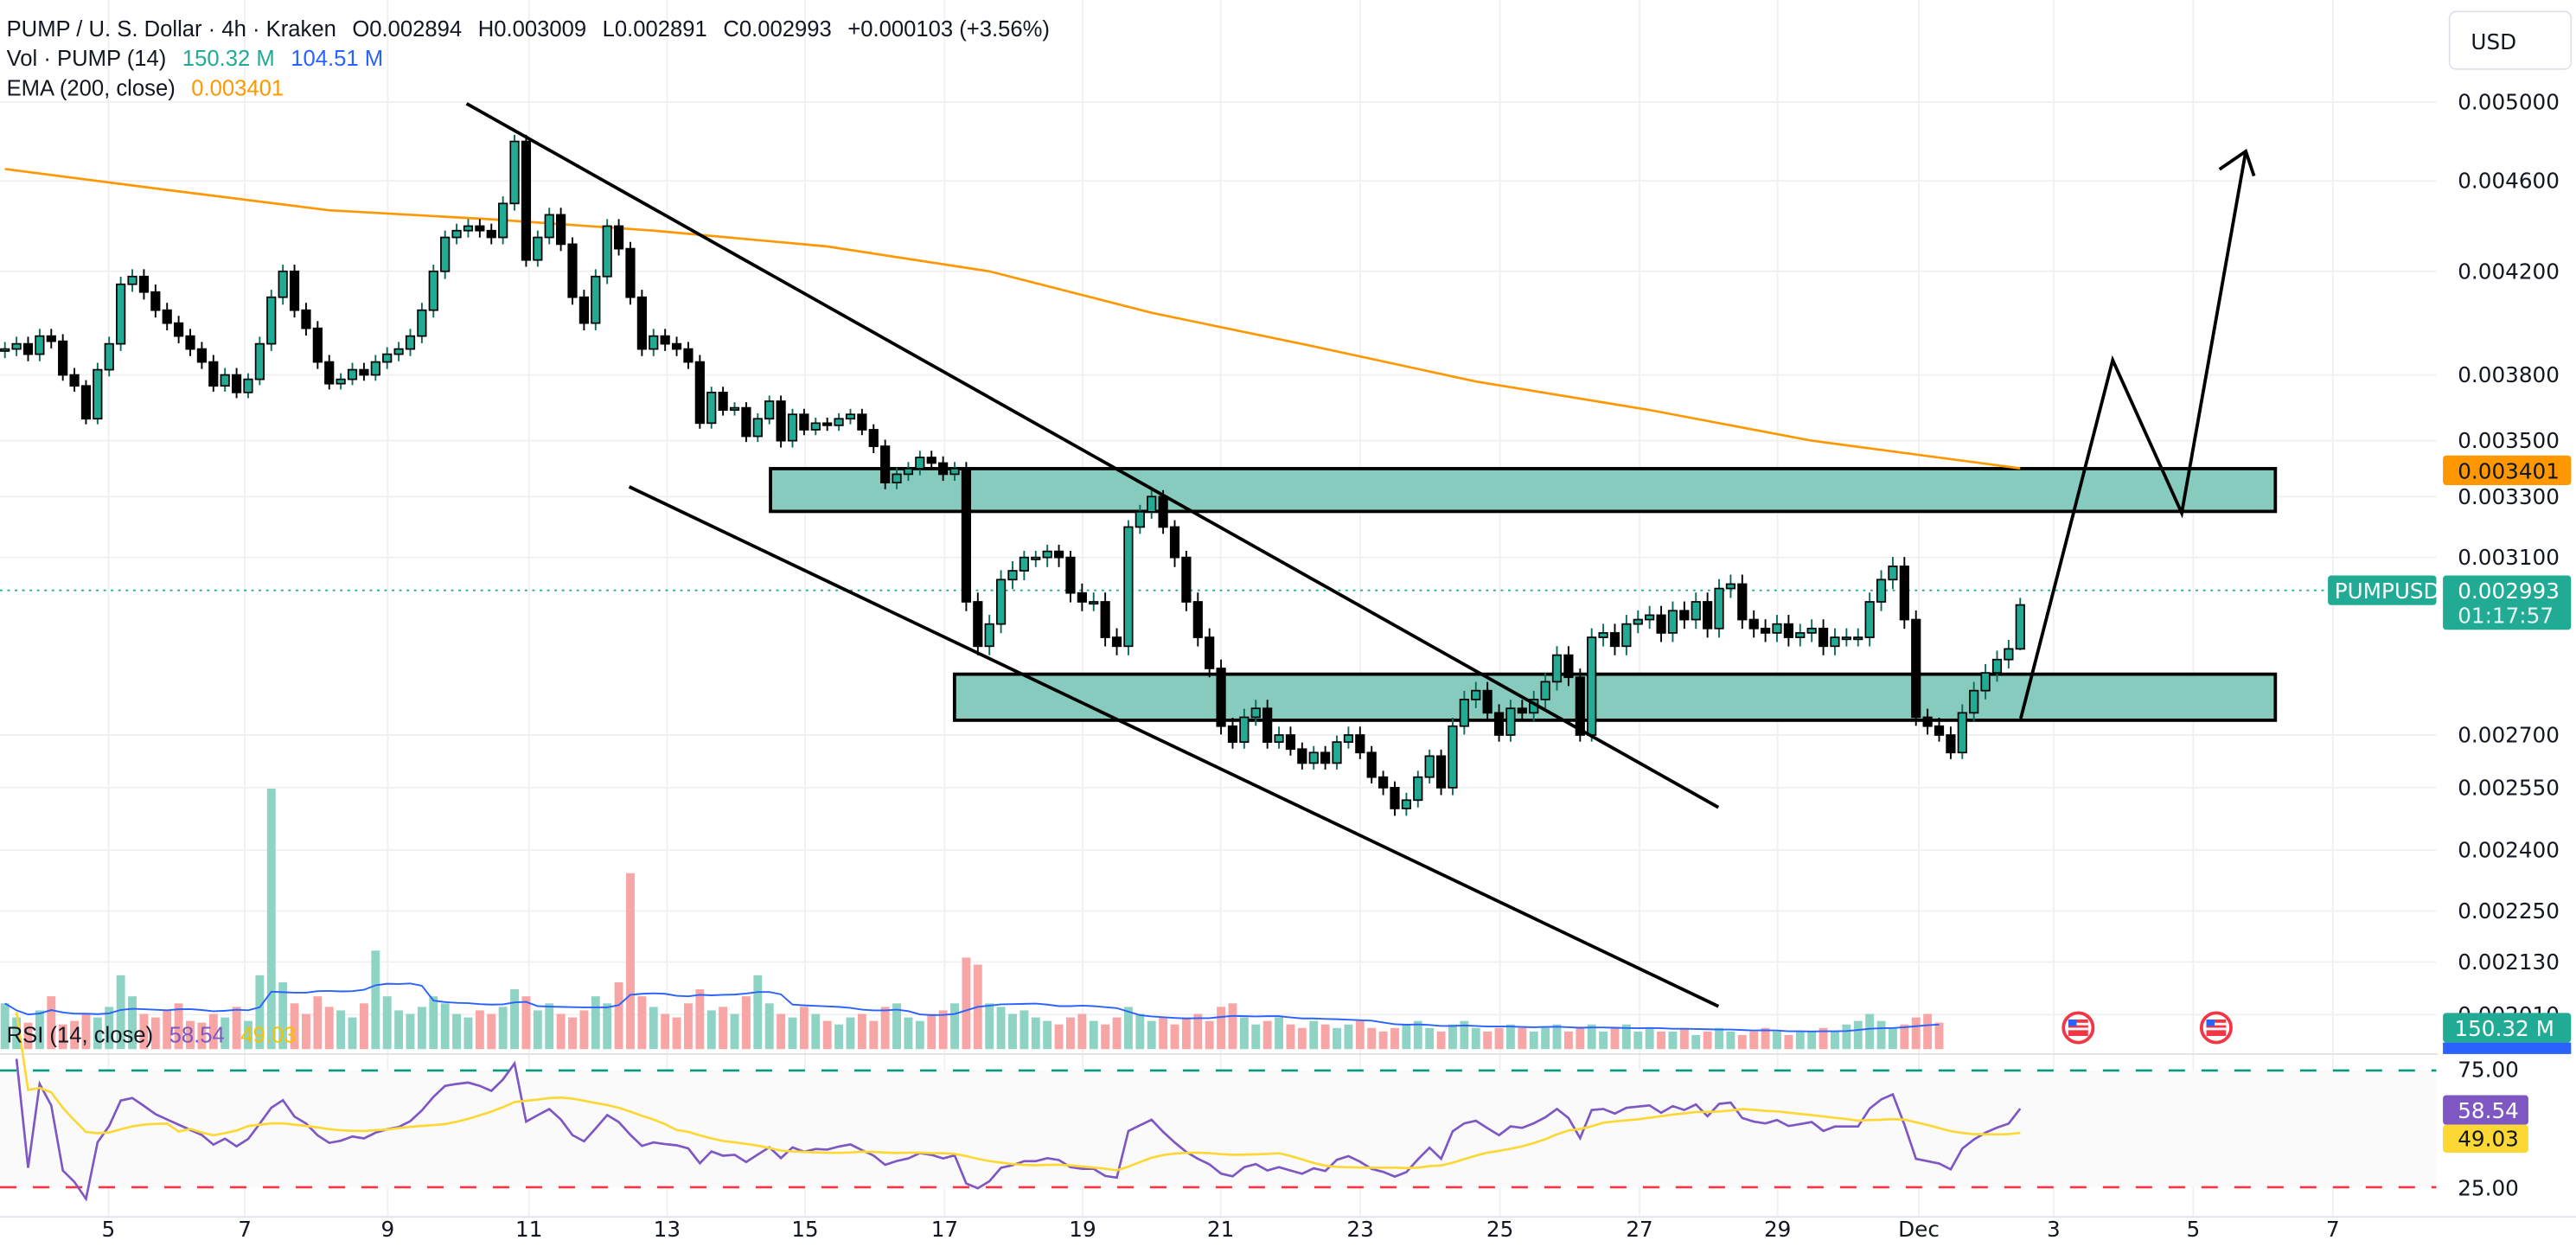 This screenshot has height=1253, width=2576. What do you see at coordinates (1524, 490) in the screenshot?
I see `resistance-zone` at bounding box center [1524, 490].